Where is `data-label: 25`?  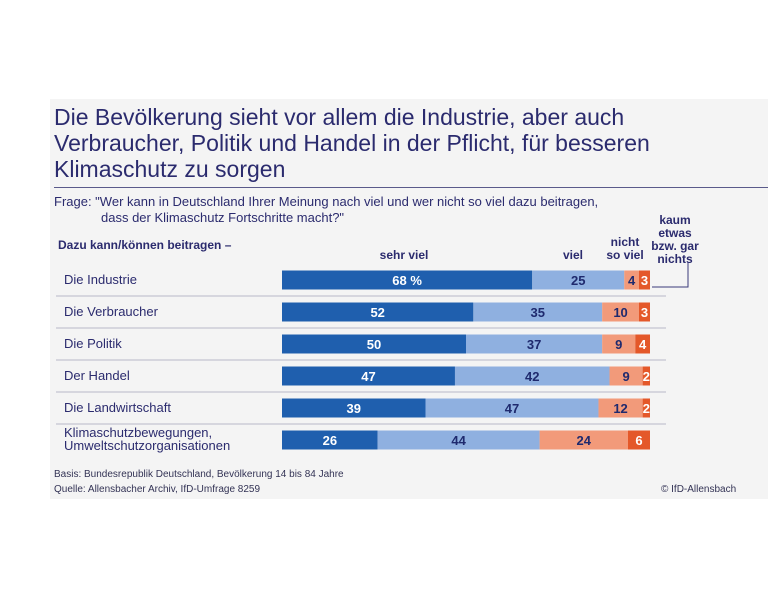 data-label: 25 is located at coordinates (578, 280).